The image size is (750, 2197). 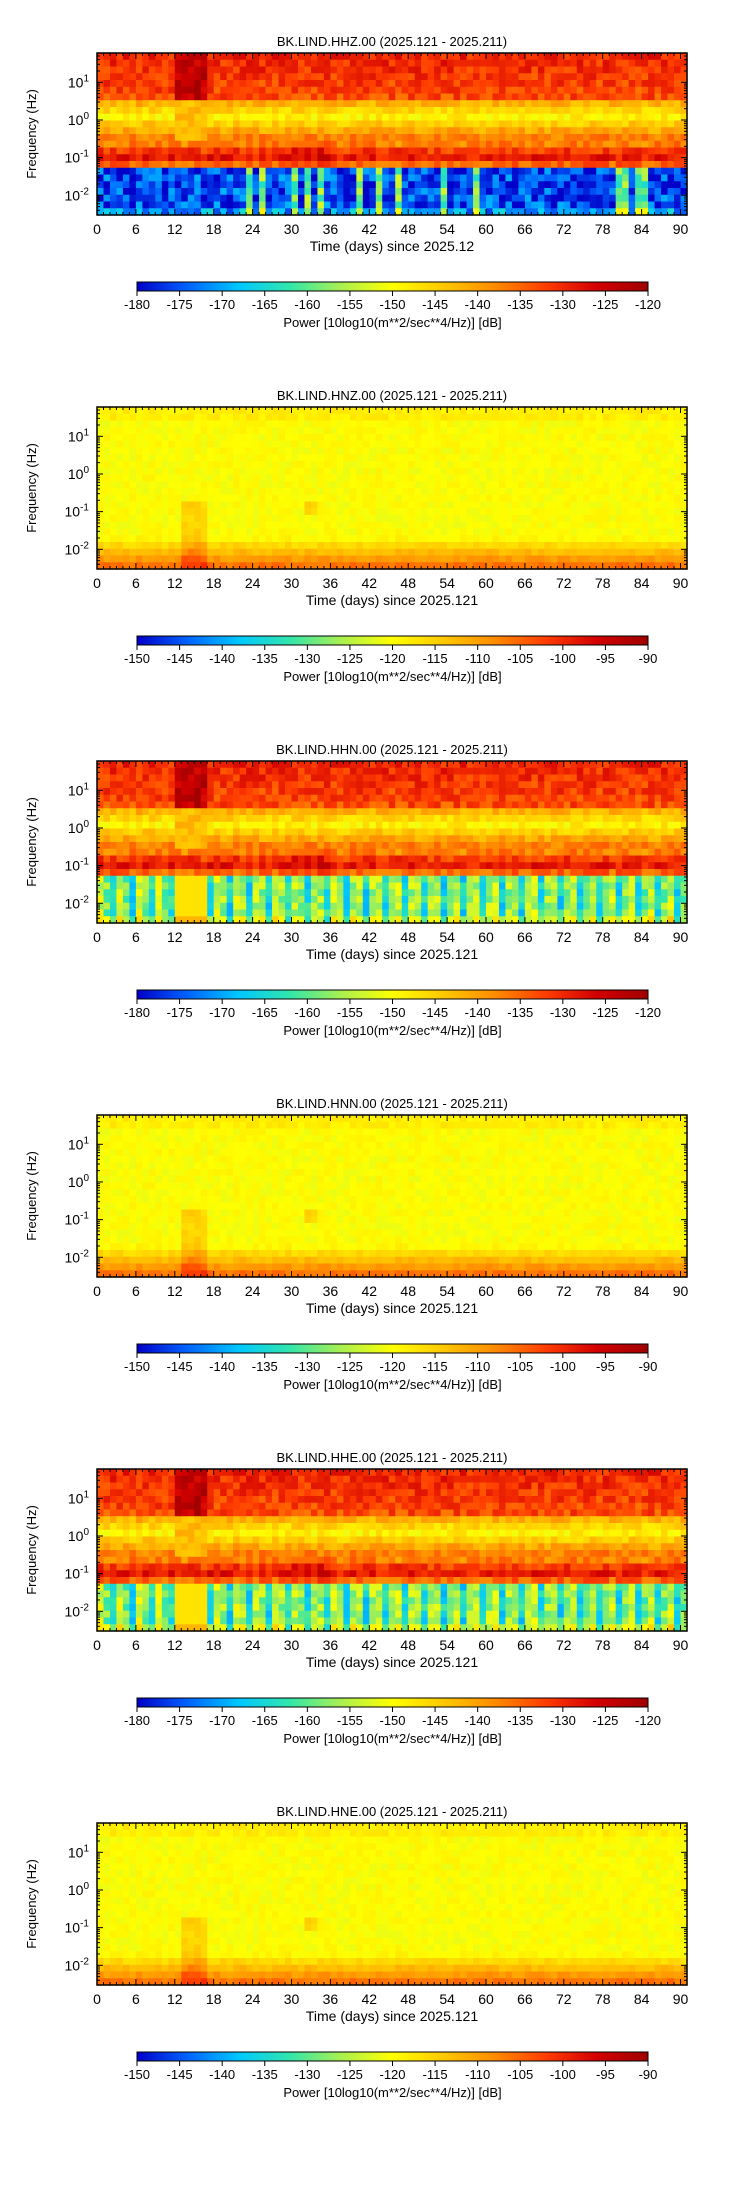 What do you see at coordinates (603, 583) in the screenshot?
I see `x-tick-label: 78` at bounding box center [603, 583].